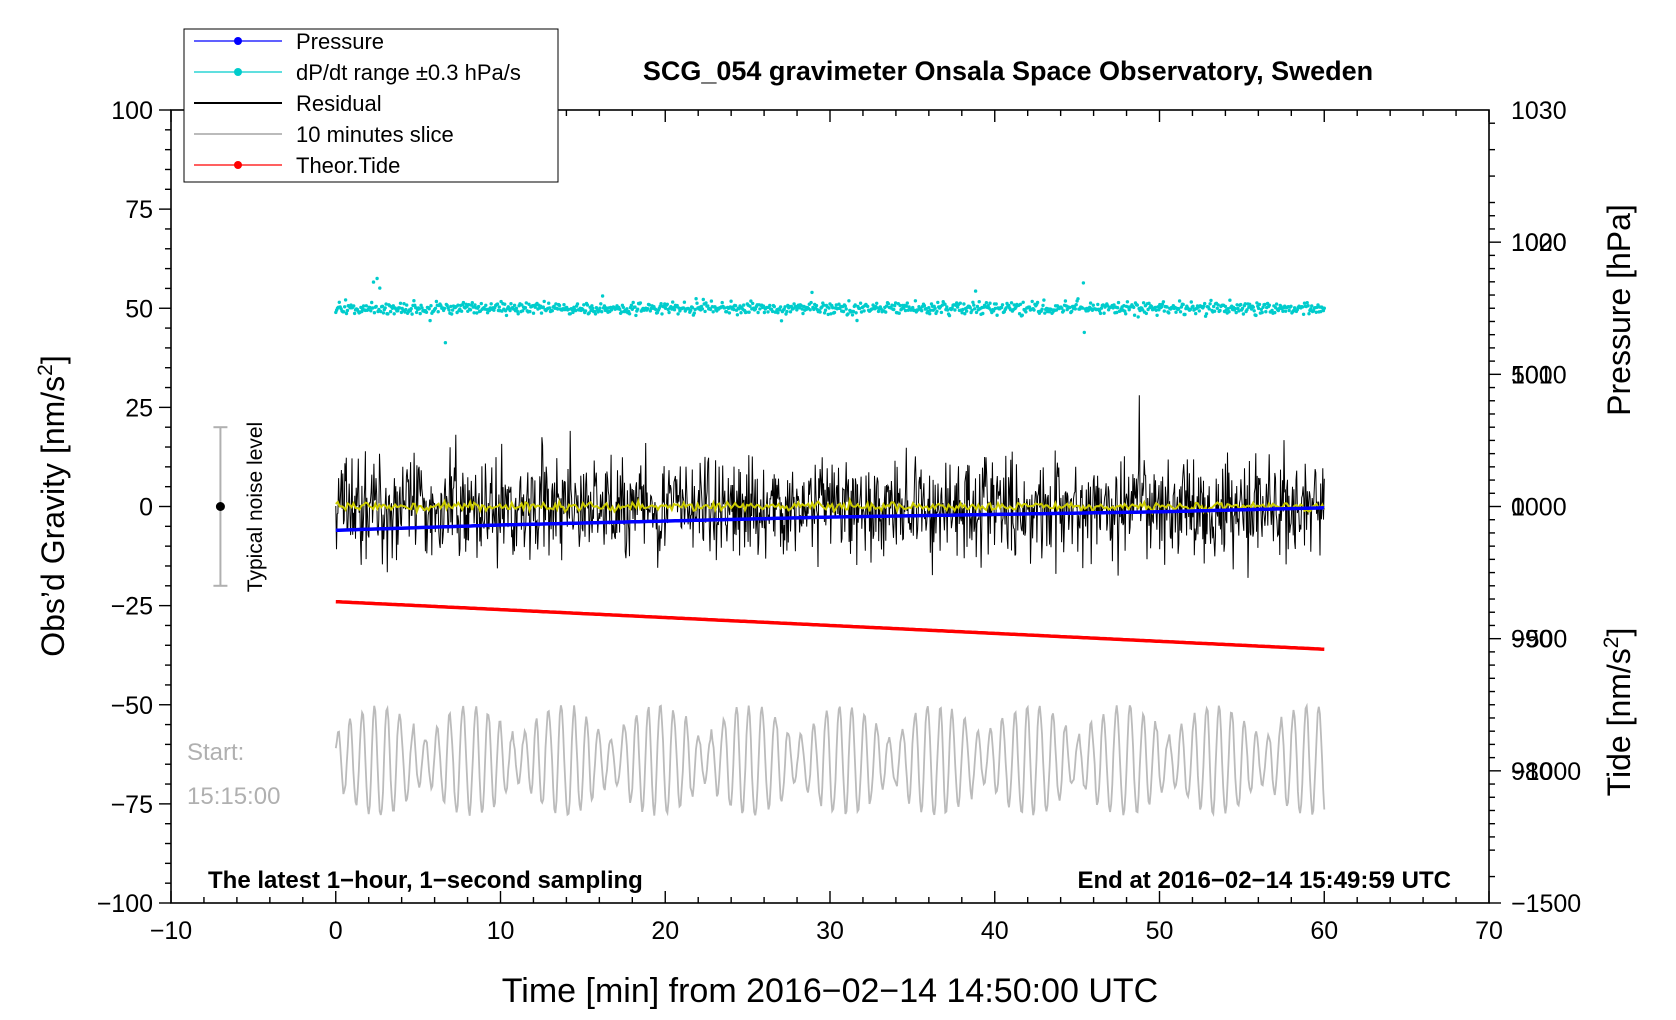 The width and height of the screenshot is (1676, 1020). Describe the element at coordinates (1160, 931) in the screenshot. I see `x-tick-label: 50` at that location.